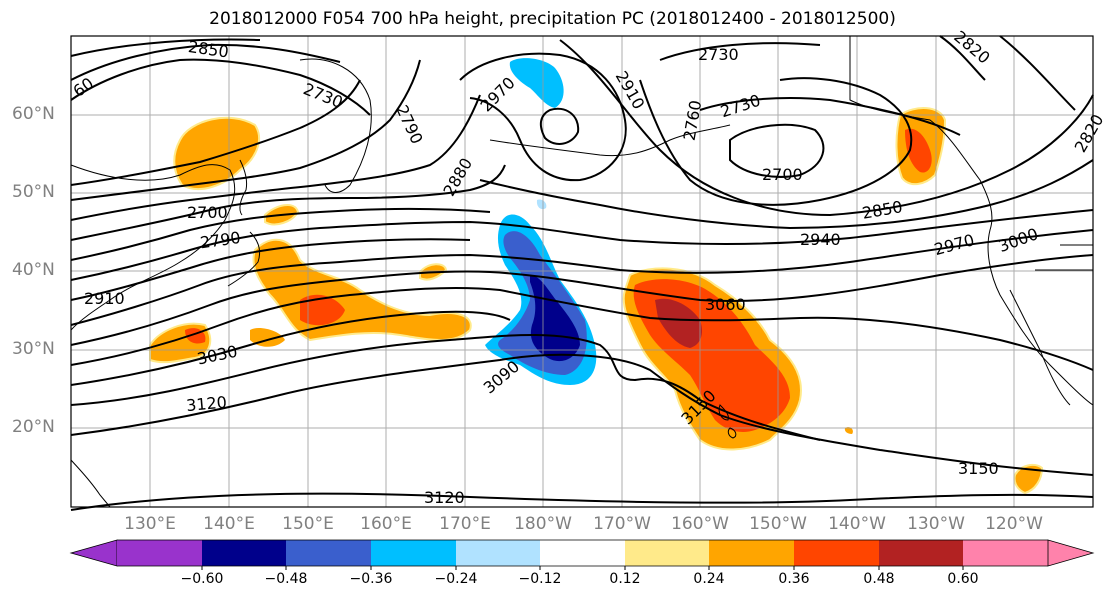 This screenshot has width=1105, height=601. Describe the element at coordinates (1014, 524) in the screenshot. I see `lon-label-120w: 120°W` at that location.